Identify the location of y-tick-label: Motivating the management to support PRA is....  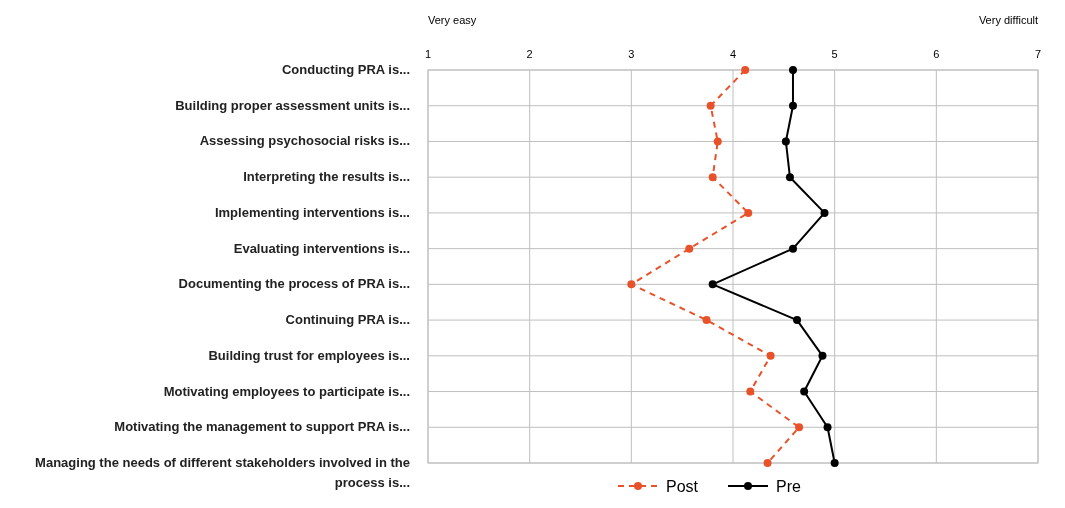
(262, 427).